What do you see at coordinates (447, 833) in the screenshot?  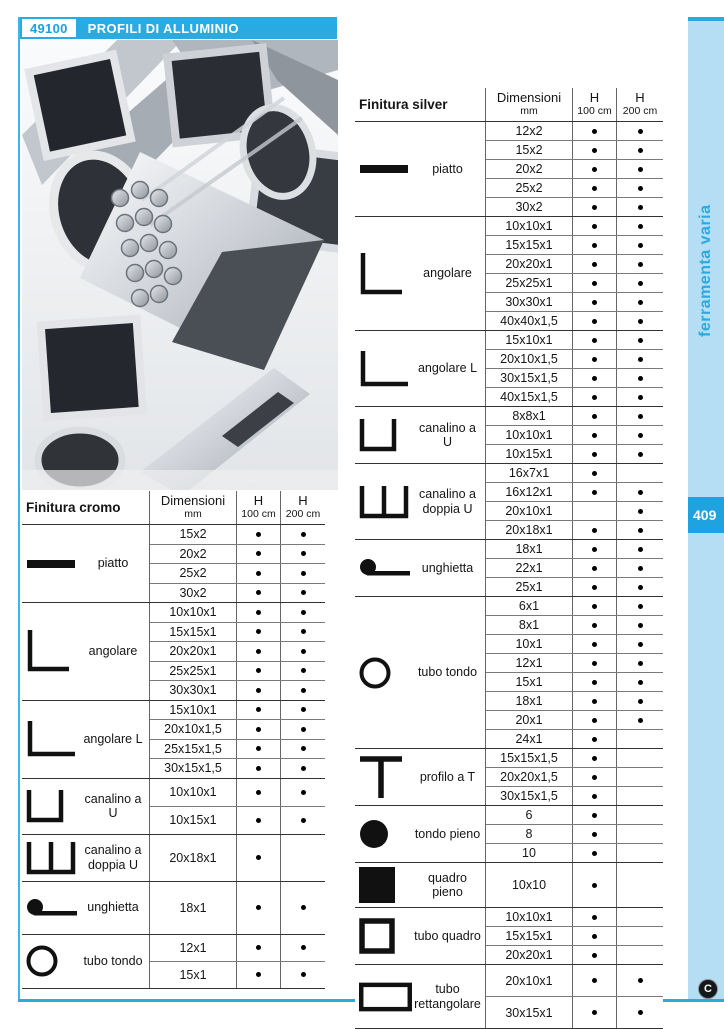 I see `profile-type-label: tondo pieno` at bounding box center [447, 833].